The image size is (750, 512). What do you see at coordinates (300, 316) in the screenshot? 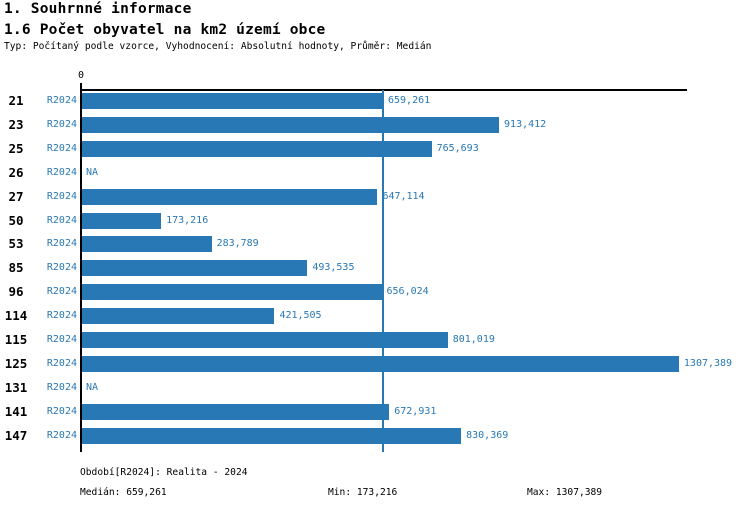
I see `bar-value-label: 421,505` at bounding box center [300, 316].